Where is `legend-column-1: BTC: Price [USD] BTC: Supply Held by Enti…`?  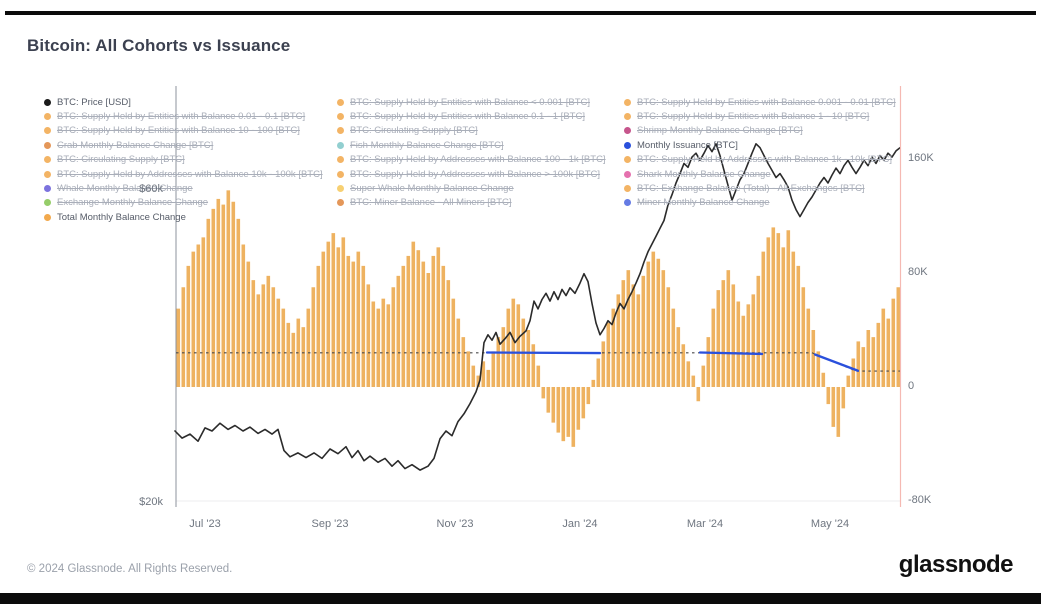 legend-column-1: BTC: Price [USD] BTC: Supply Held by Enti… is located at coordinates (183, 160).